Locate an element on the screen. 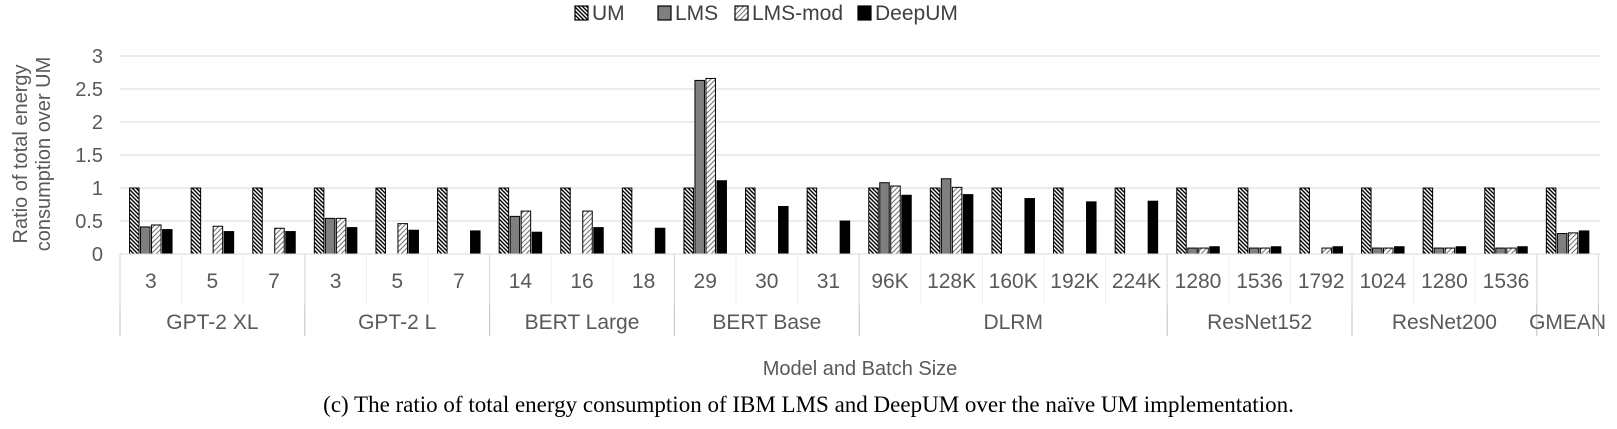  legend-label-lms: LMS is located at coordinates (696, 13).